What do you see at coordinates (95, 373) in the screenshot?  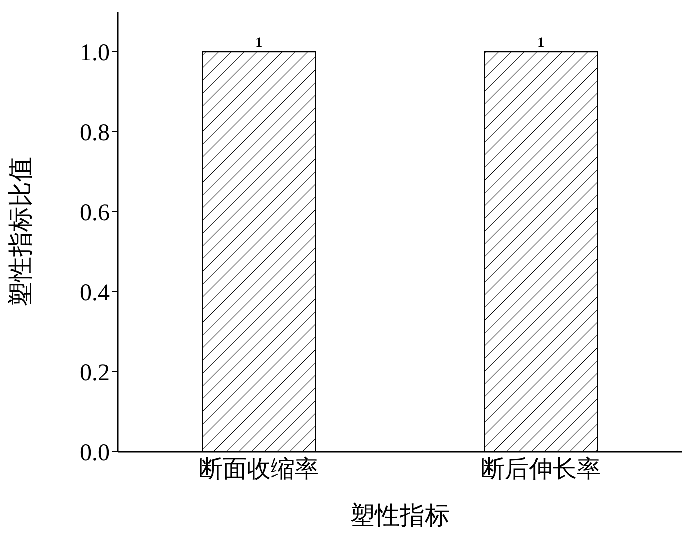 I see `y-tick-label: 0.2` at bounding box center [95, 373].